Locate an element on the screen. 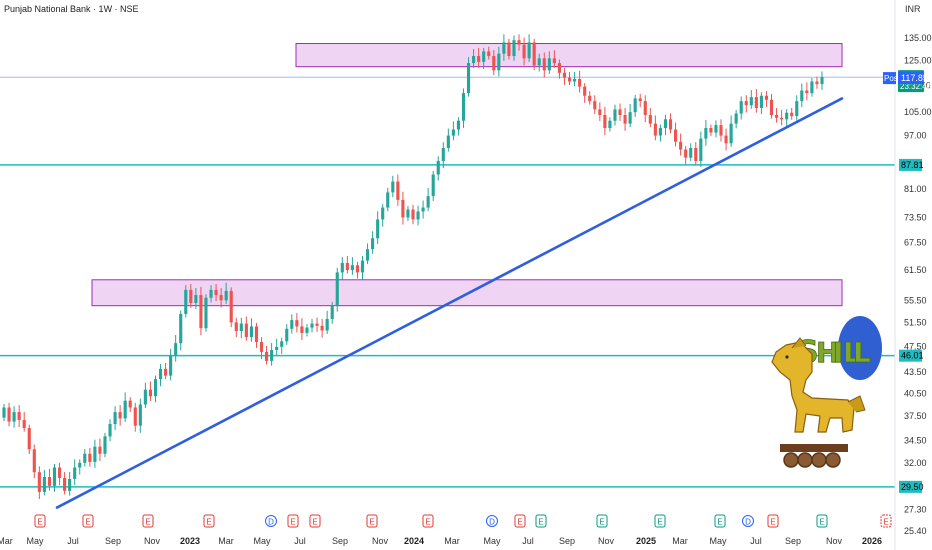 The width and height of the screenshot is (932, 550). time-tick-label: Sep is located at coordinates (567, 541).